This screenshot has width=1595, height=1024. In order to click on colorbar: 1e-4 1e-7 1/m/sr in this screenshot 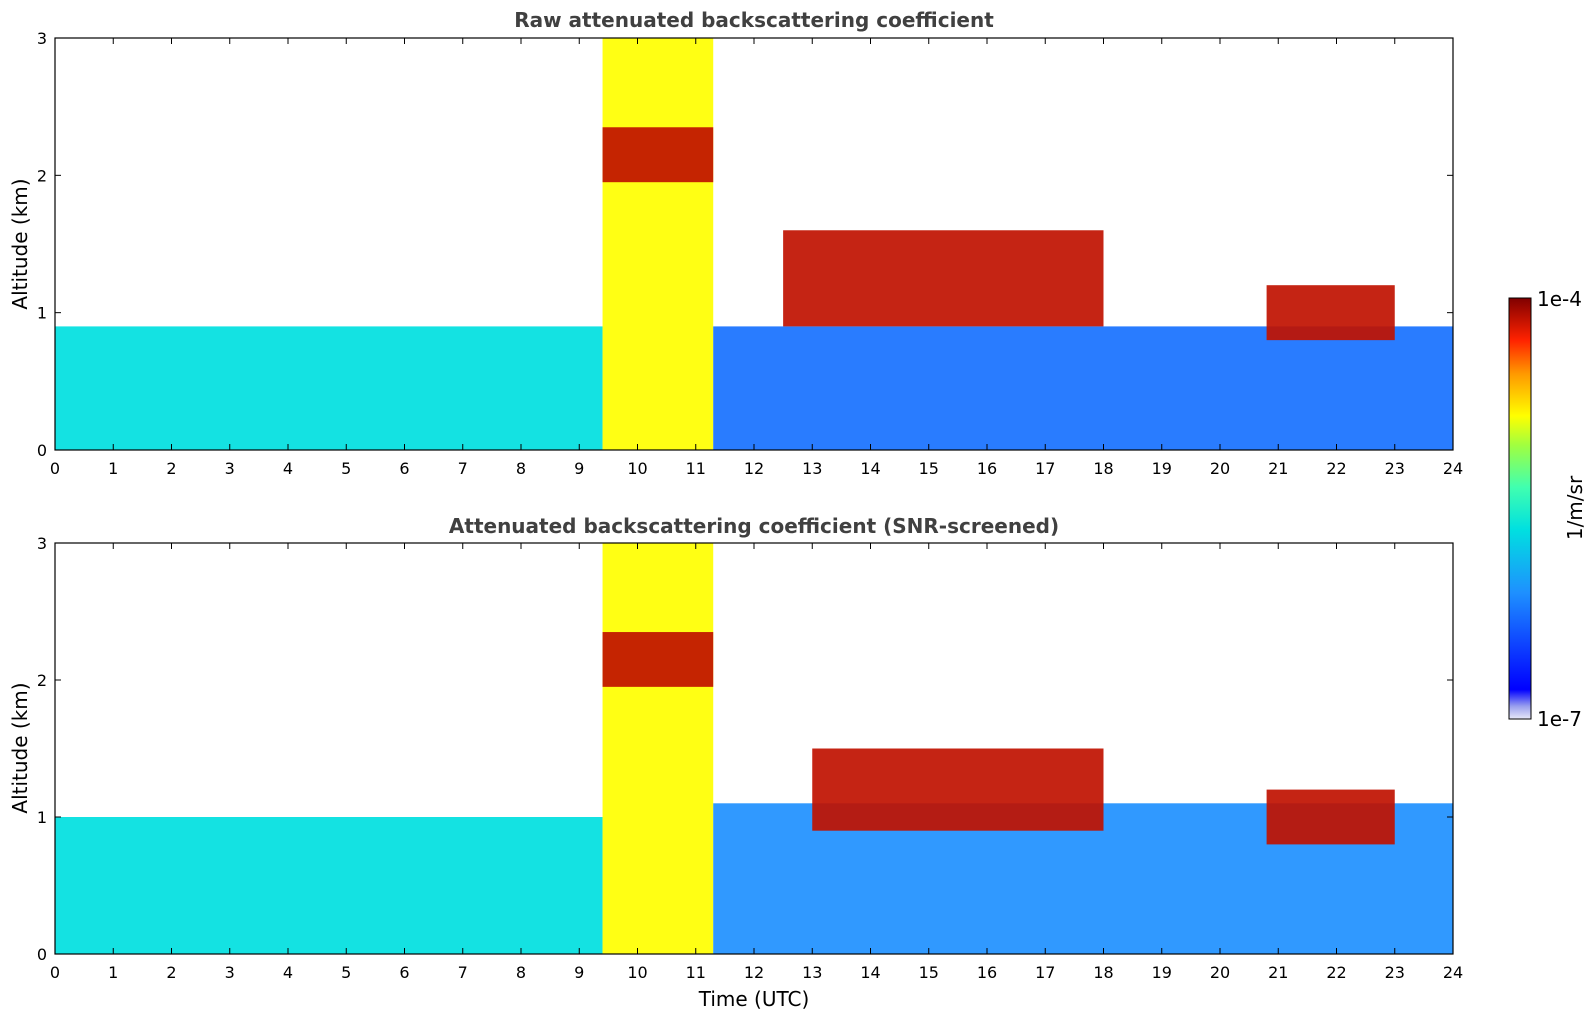, I will do `click(1547, 509)`.